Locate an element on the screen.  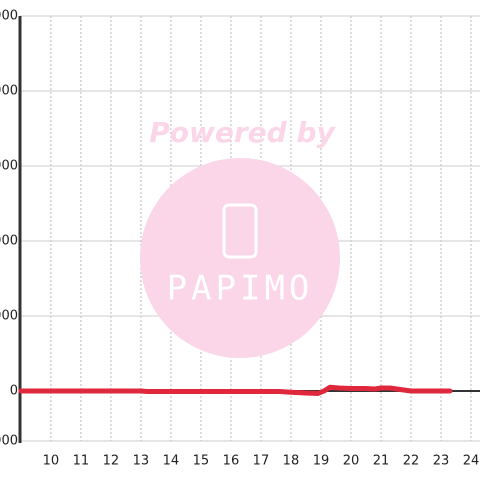
x-tick-label: 18 is located at coordinates (291, 461).